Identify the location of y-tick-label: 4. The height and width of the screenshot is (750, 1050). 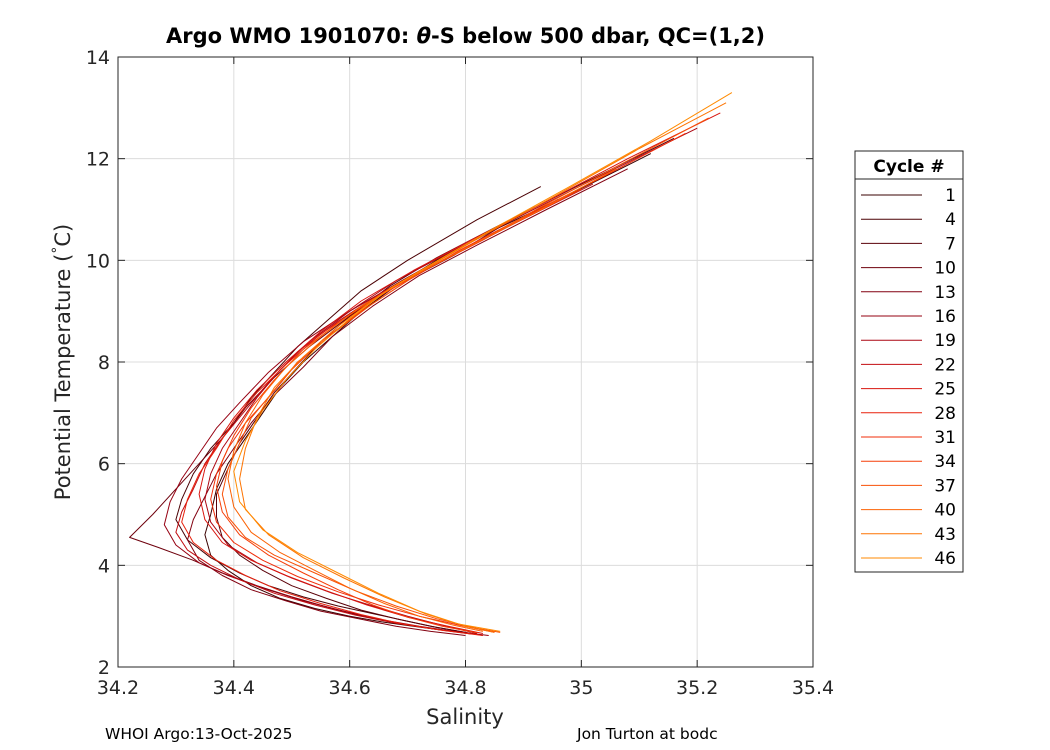
(104, 566).